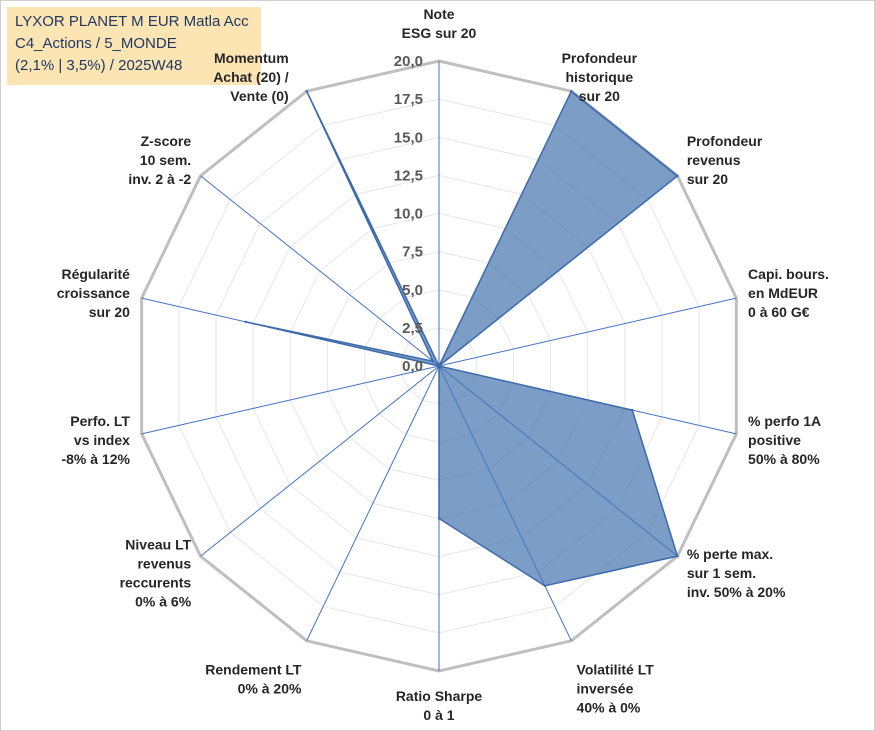  I want to click on axis-label-2-line-2: sur 20, so click(707, 179).